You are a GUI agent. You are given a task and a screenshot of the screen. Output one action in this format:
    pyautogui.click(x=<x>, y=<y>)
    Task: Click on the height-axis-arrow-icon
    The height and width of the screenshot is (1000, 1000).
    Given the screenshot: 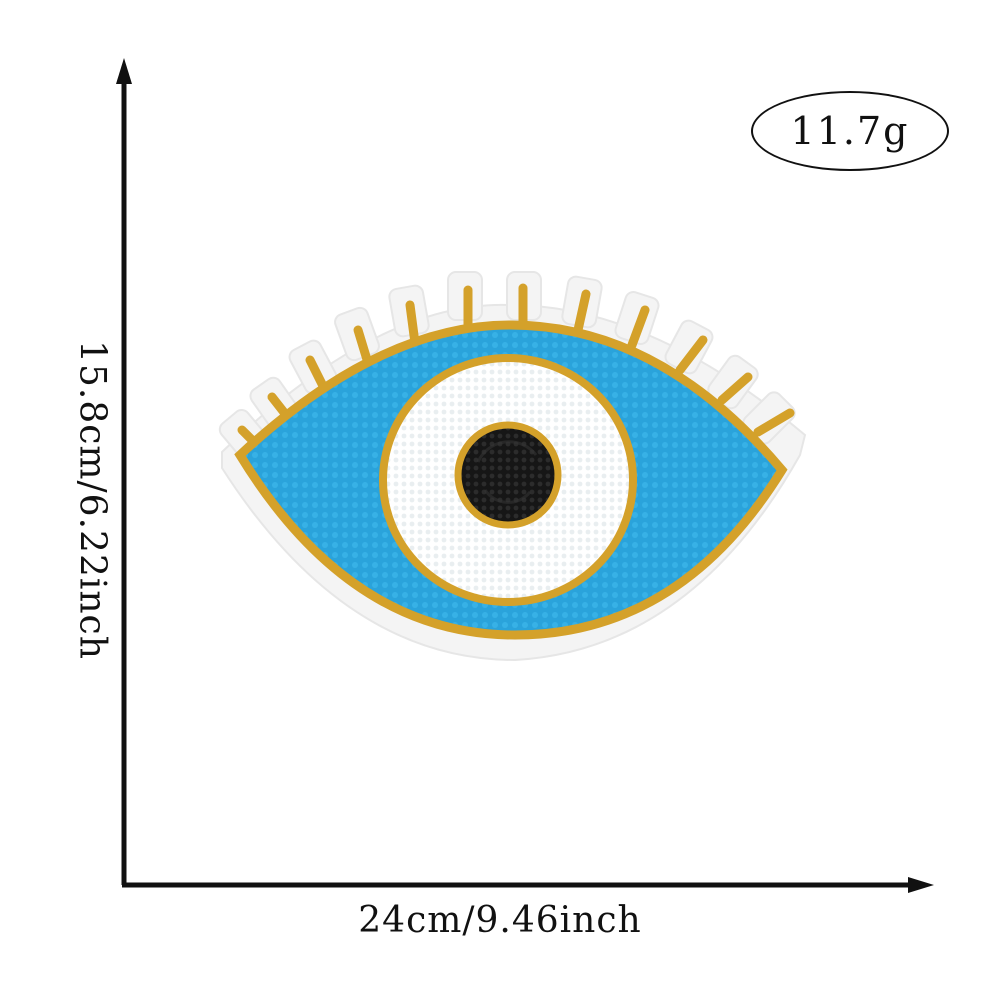 What is the action you would take?
    pyautogui.click(x=124, y=71)
    